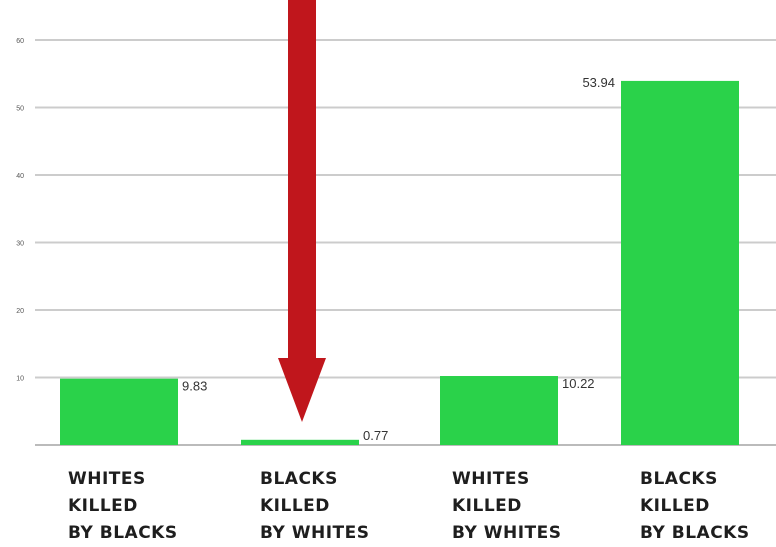  Describe the element at coordinates (578, 383) in the screenshot. I see `data-label: 10.22` at that location.